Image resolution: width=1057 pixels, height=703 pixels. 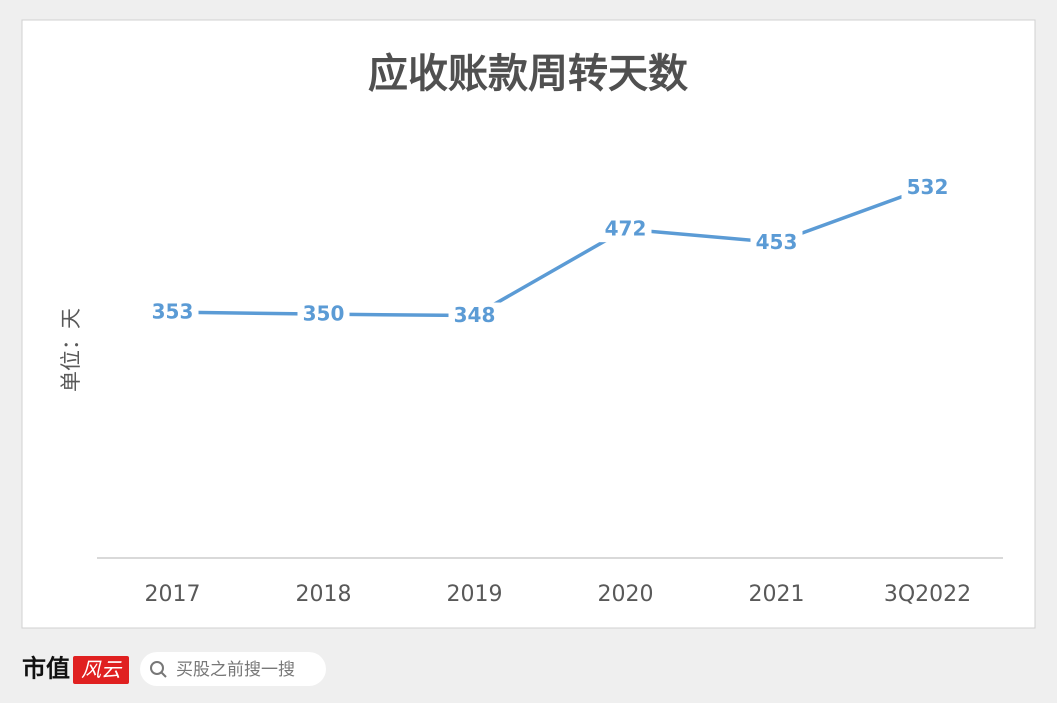 What do you see at coordinates (46, 668) in the screenshot?
I see `logo-text: 市值` at bounding box center [46, 668].